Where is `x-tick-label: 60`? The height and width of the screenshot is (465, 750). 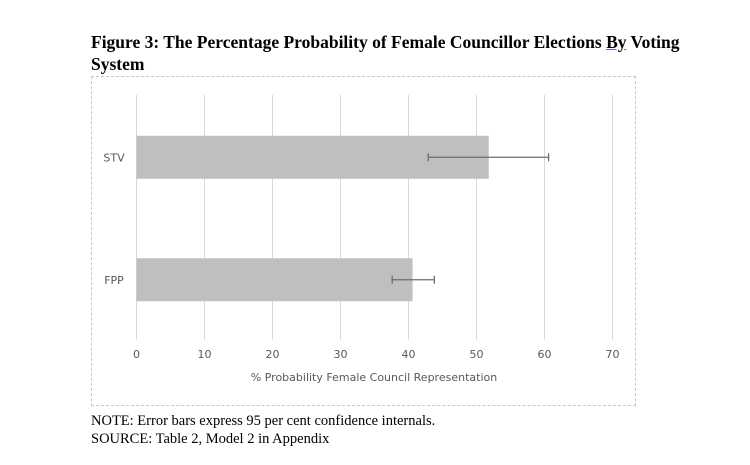 x-tick-label: 60 is located at coordinates (545, 354).